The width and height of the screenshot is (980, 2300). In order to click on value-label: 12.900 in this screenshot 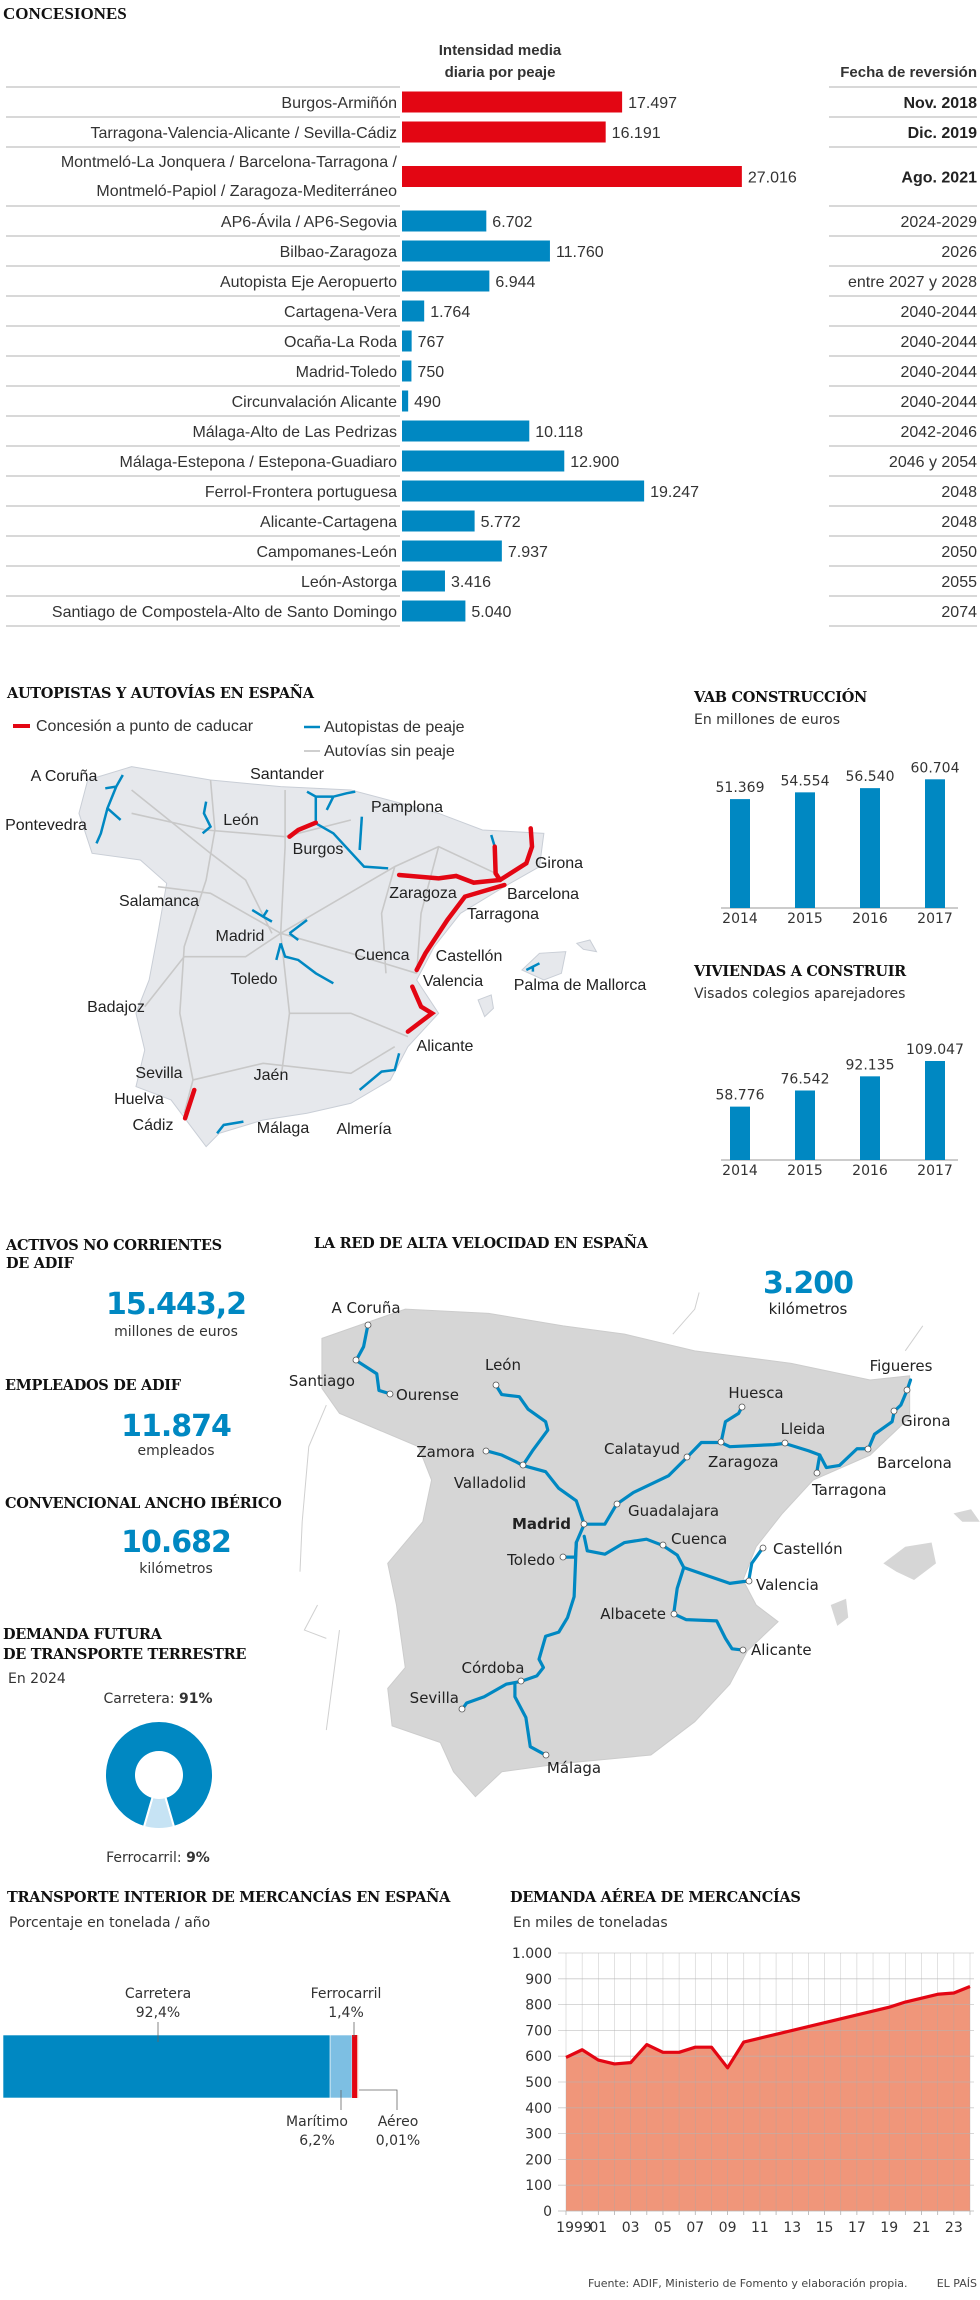, I will do `click(594, 462)`.